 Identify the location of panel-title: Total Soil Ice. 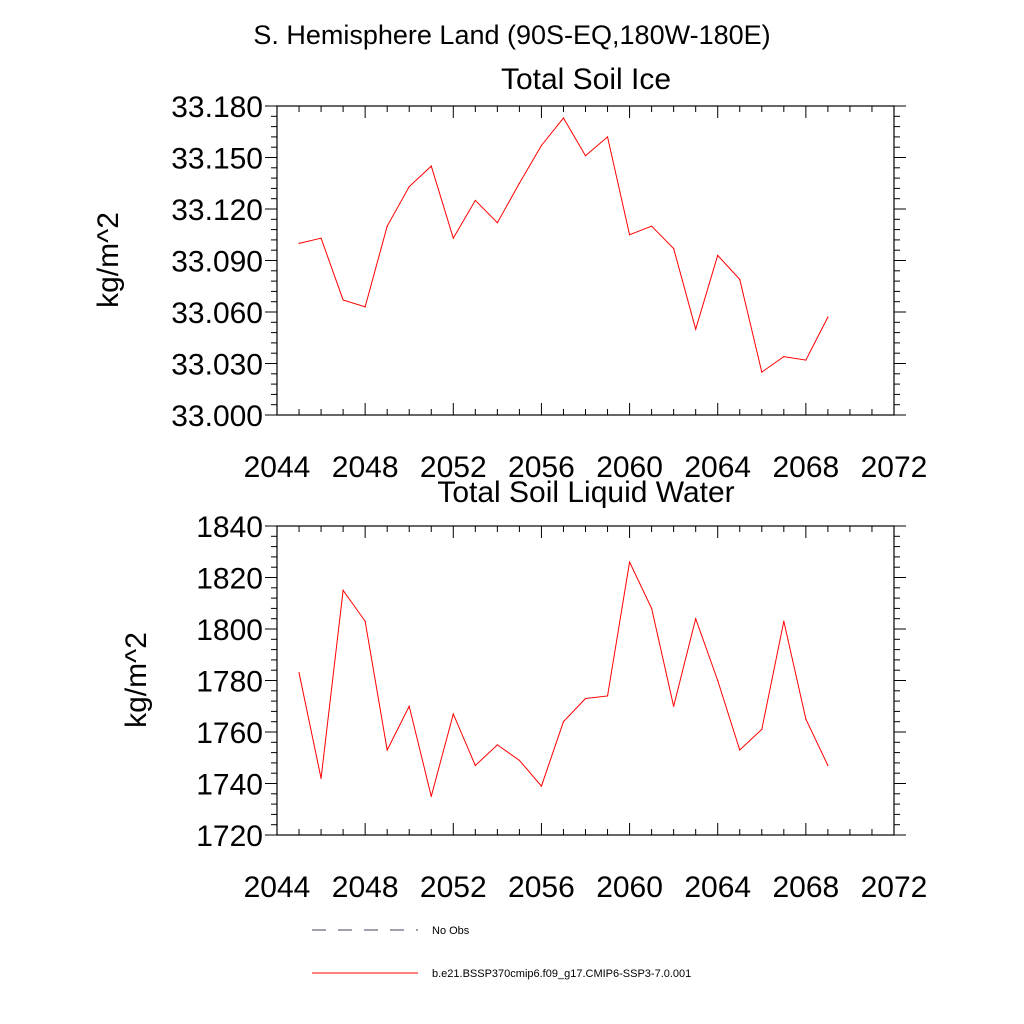
(586, 79).